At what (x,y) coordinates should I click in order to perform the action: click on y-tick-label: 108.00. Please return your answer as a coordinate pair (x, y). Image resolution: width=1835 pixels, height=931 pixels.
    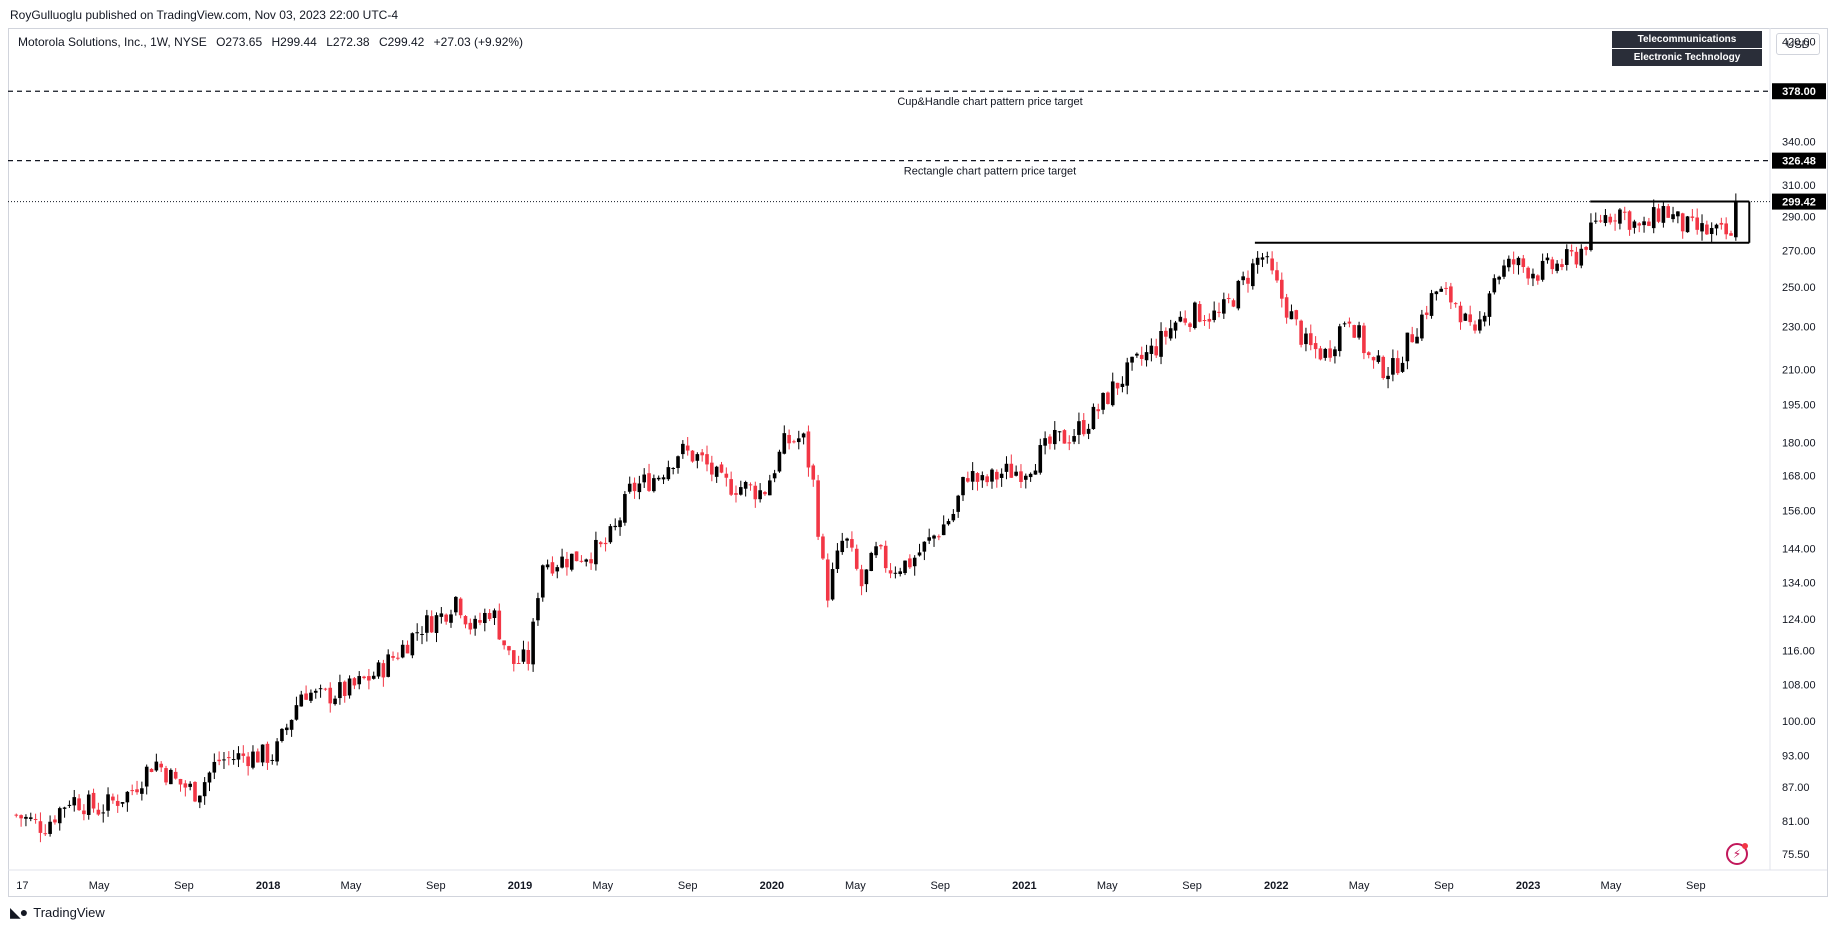
    Looking at the image, I should click on (1799, 686).